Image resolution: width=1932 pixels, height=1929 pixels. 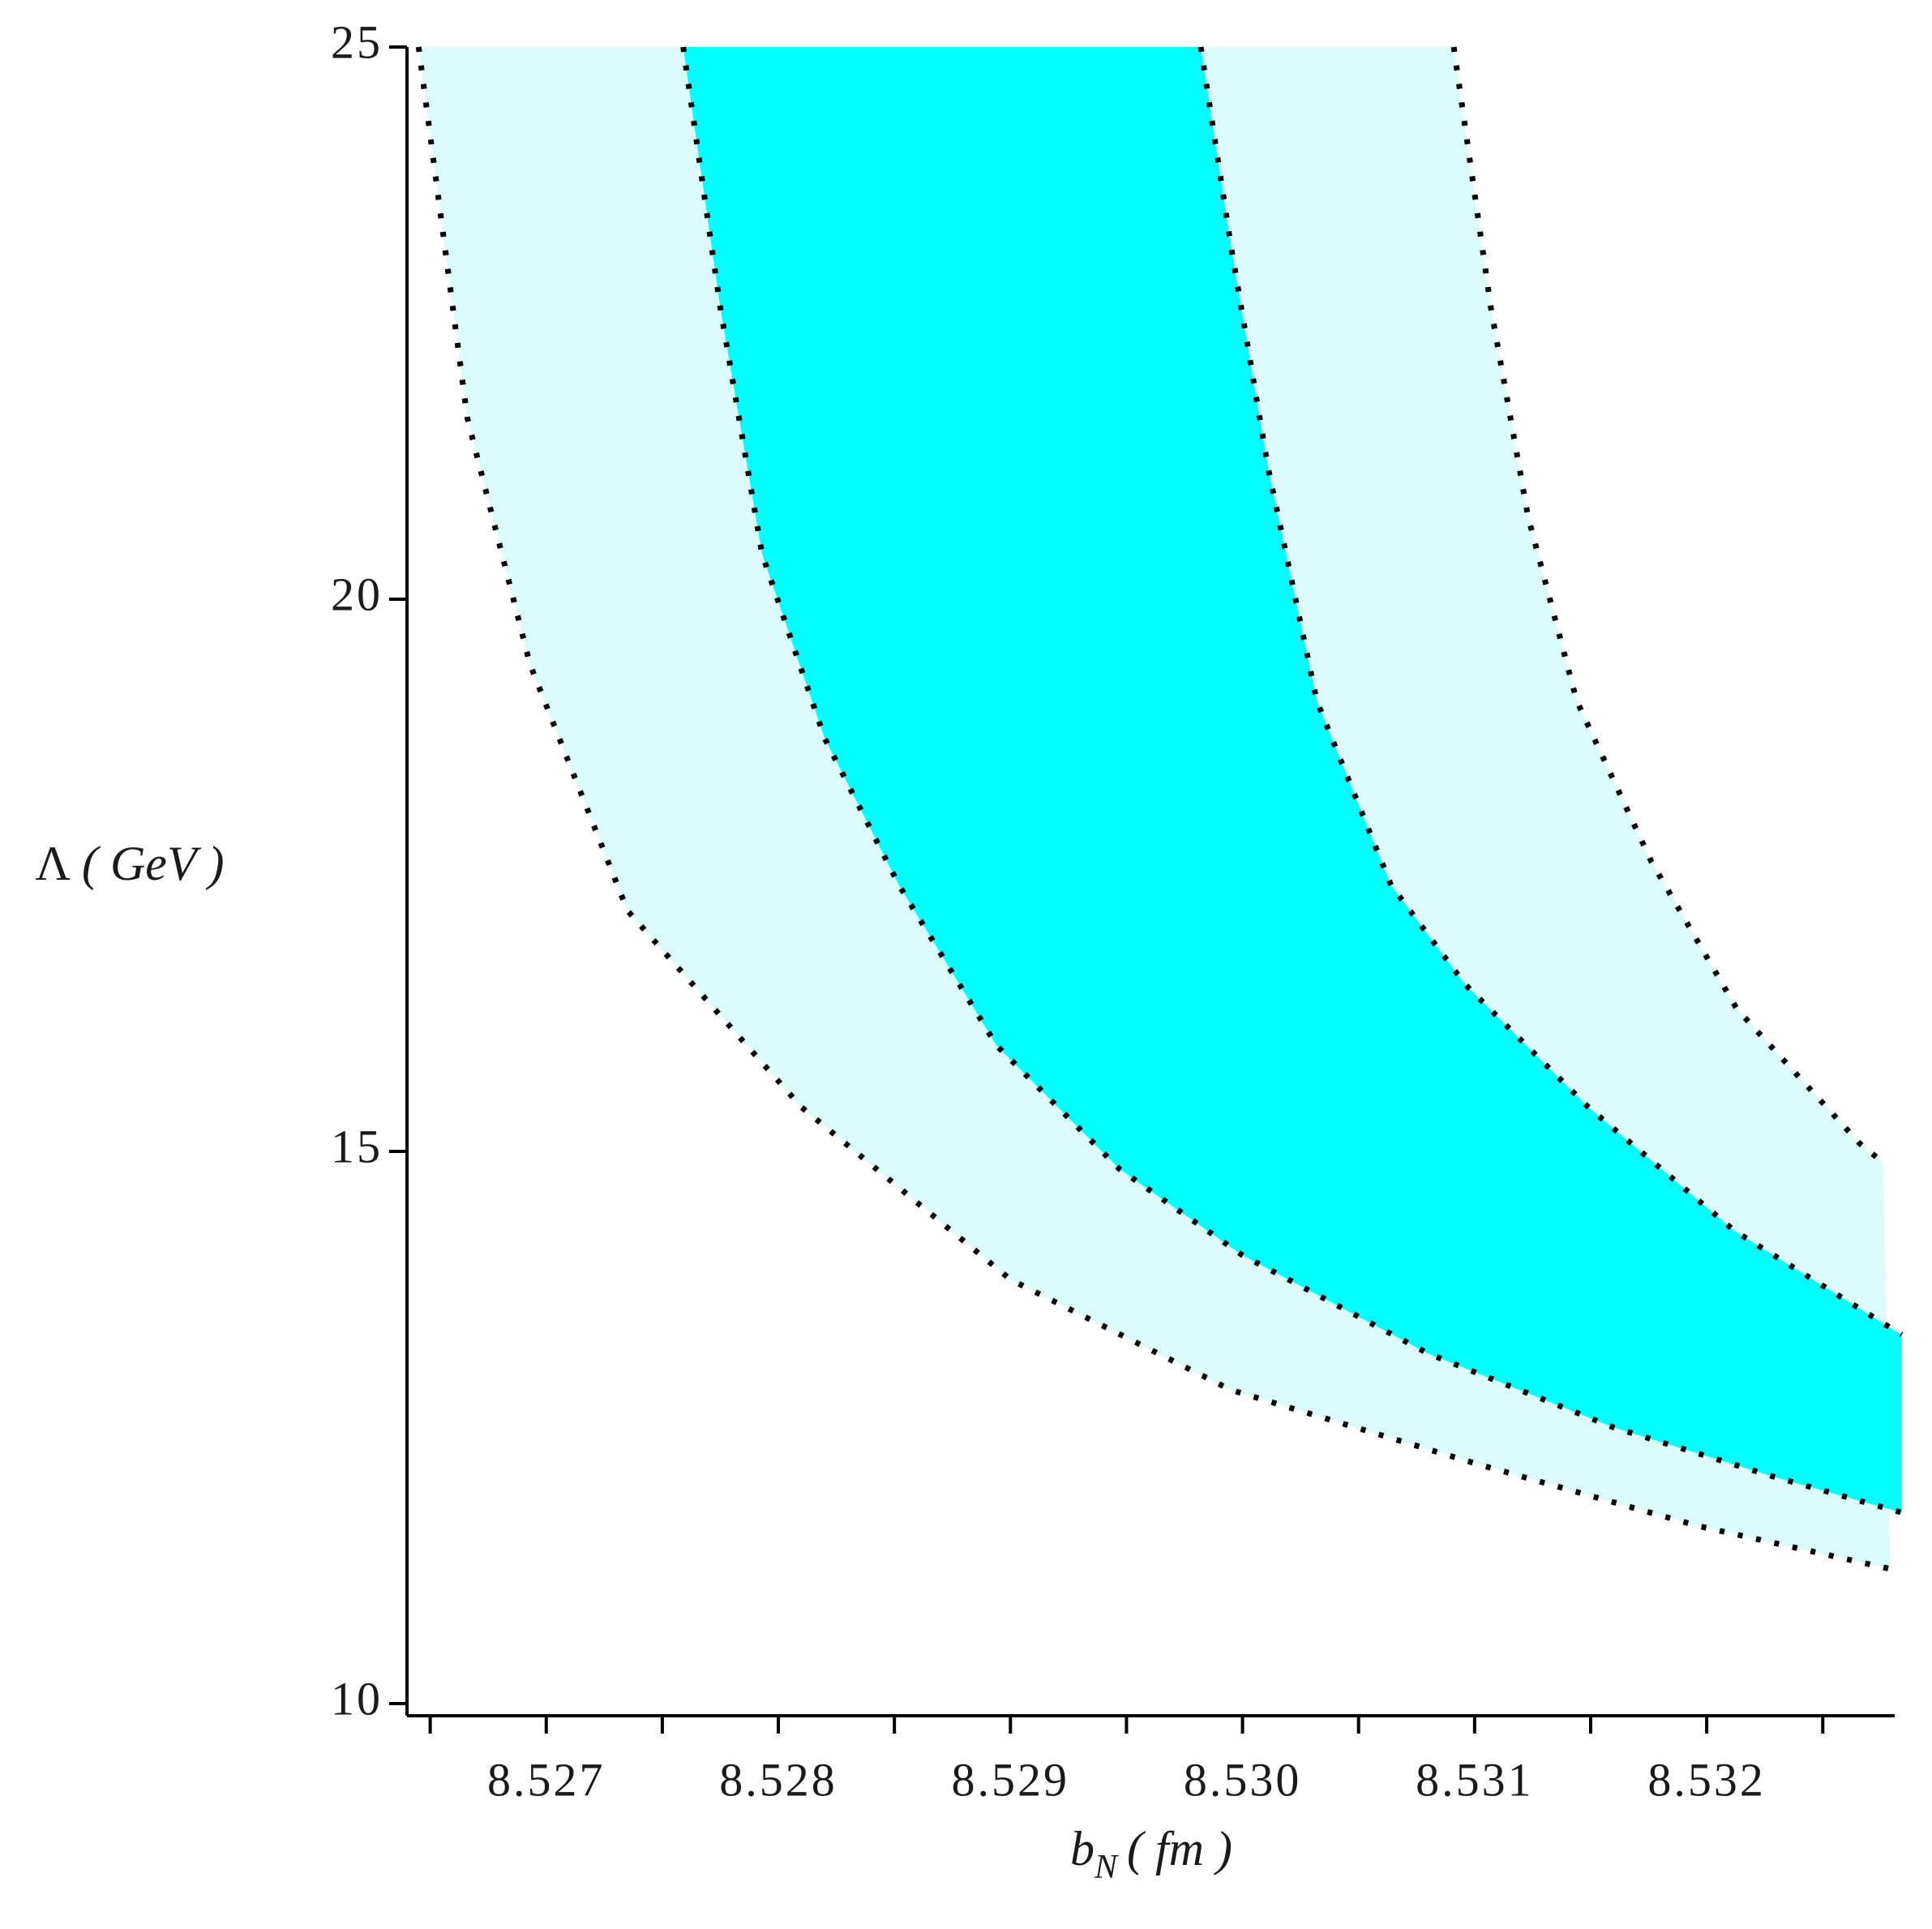 I want to click on y-axis-label: Λ( GeV ), so click(x=129, y=863).